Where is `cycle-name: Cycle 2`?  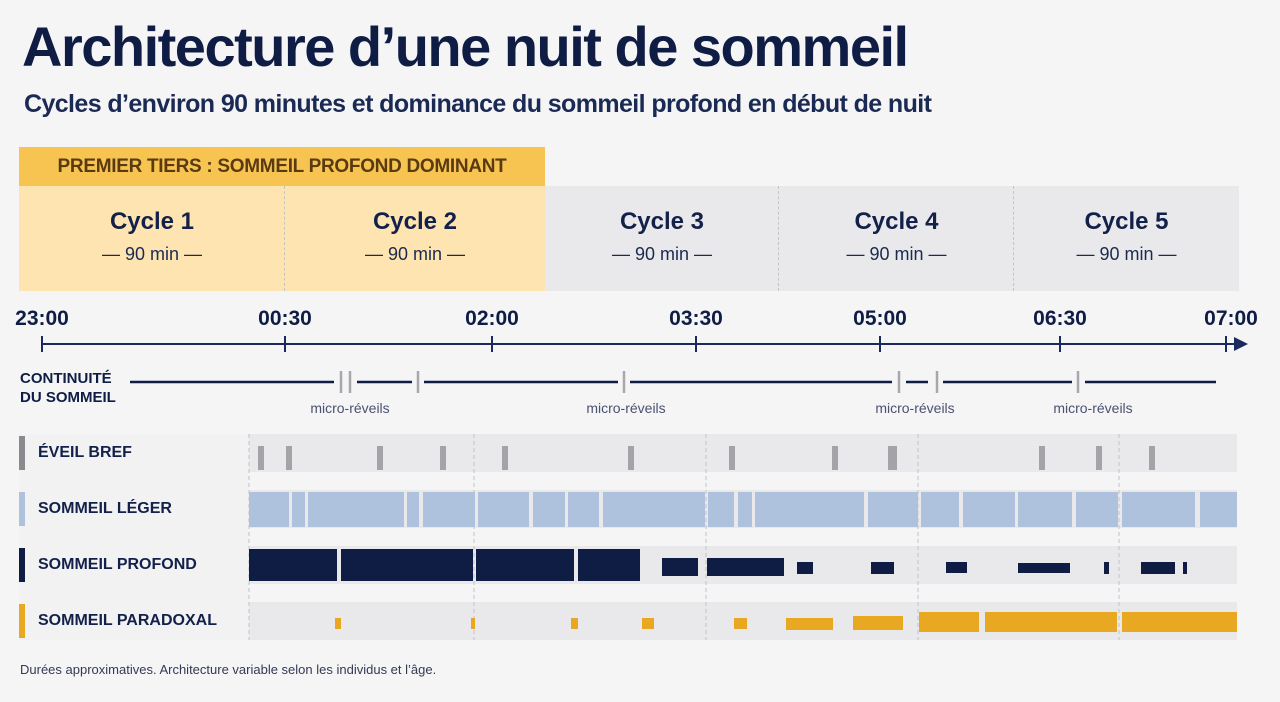
cycle-name: Cycle 2 is located at coordinates (415, 221).